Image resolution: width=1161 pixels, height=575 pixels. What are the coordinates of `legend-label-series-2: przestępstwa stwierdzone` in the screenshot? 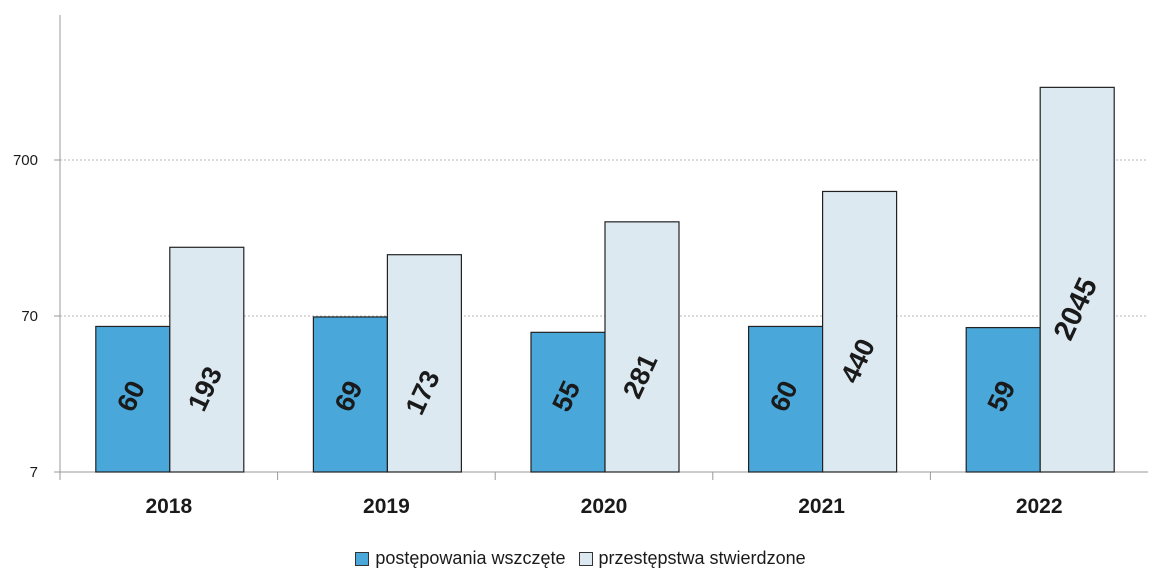 It's located at (702, 558).